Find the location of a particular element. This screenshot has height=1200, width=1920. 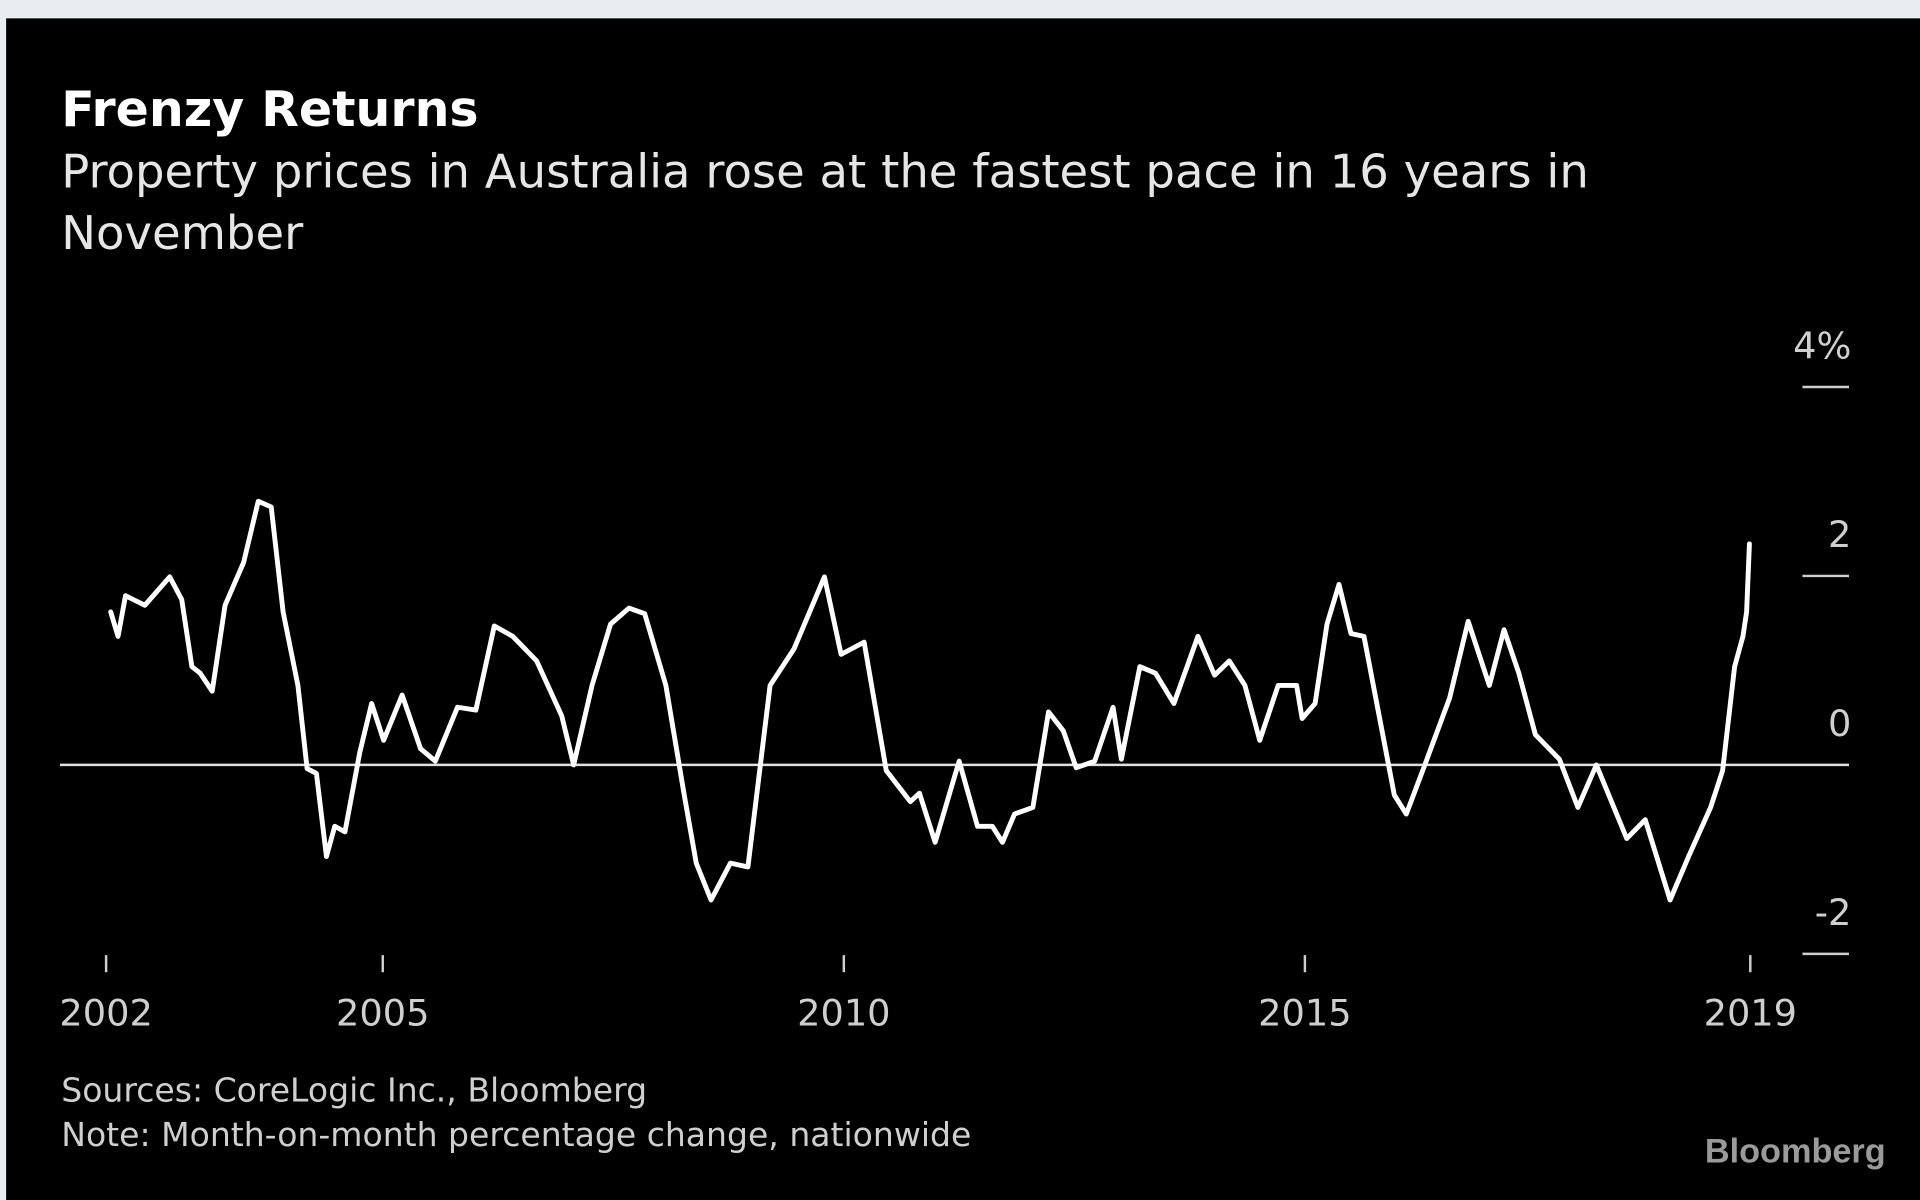

source: Sources: CoreLogic Inc., Bloomberg is located at coordinates (354, 1090).